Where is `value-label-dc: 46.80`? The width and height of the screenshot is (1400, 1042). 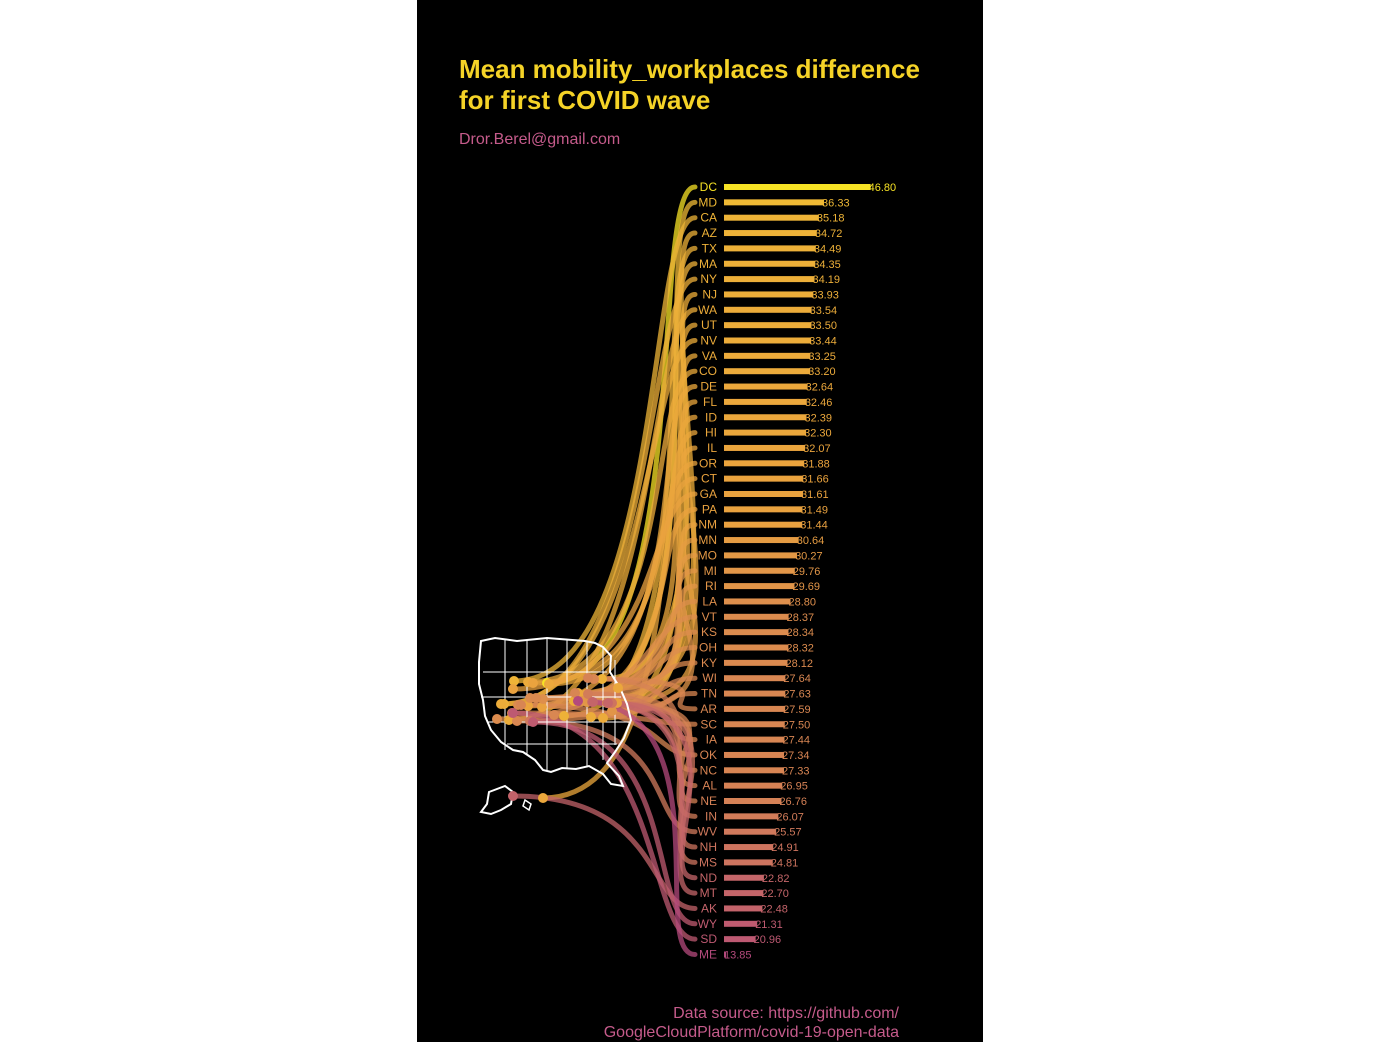
value-label-dc: 46.80 is located at coordinates (883, 188).